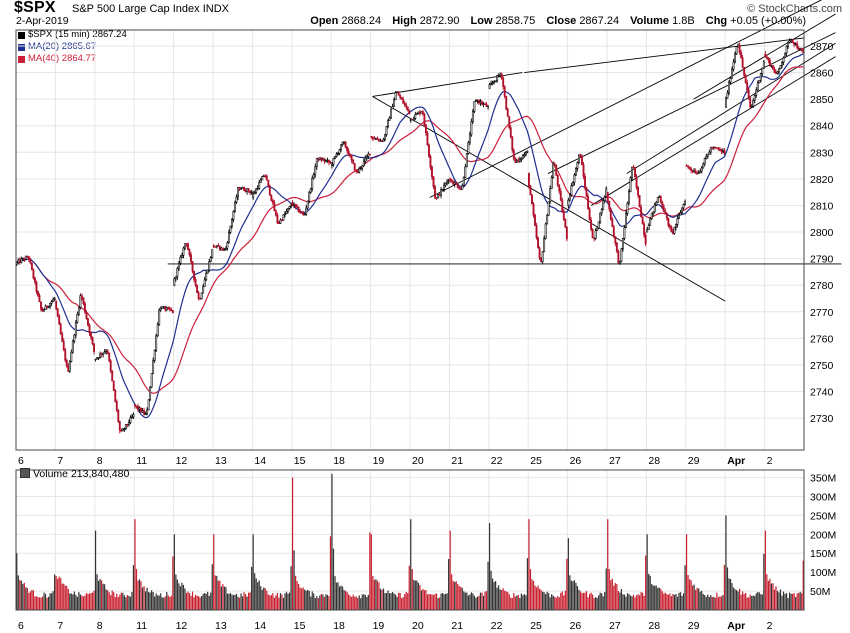 This screenshot has width=850, height=633. Describe the element at coordinates (100, 461) in the screenshot. I see `date-tick-label: 8` at that location.